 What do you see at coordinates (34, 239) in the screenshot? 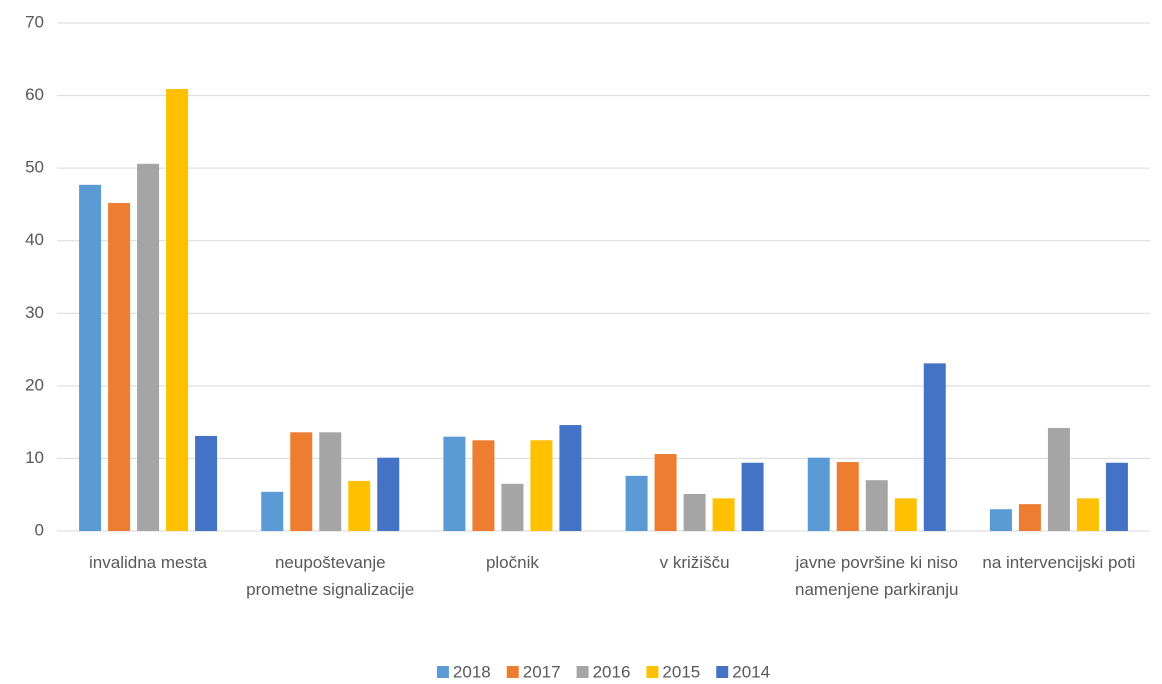
I see `y-tick-label: 40` at bounding box center [34, 239].